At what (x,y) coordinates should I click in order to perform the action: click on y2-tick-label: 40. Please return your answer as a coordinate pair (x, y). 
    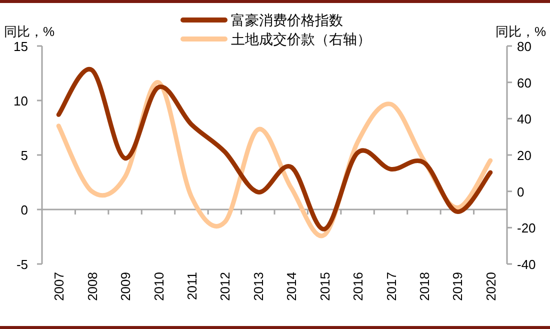
    Looking at the image, I should click on (524, 119).